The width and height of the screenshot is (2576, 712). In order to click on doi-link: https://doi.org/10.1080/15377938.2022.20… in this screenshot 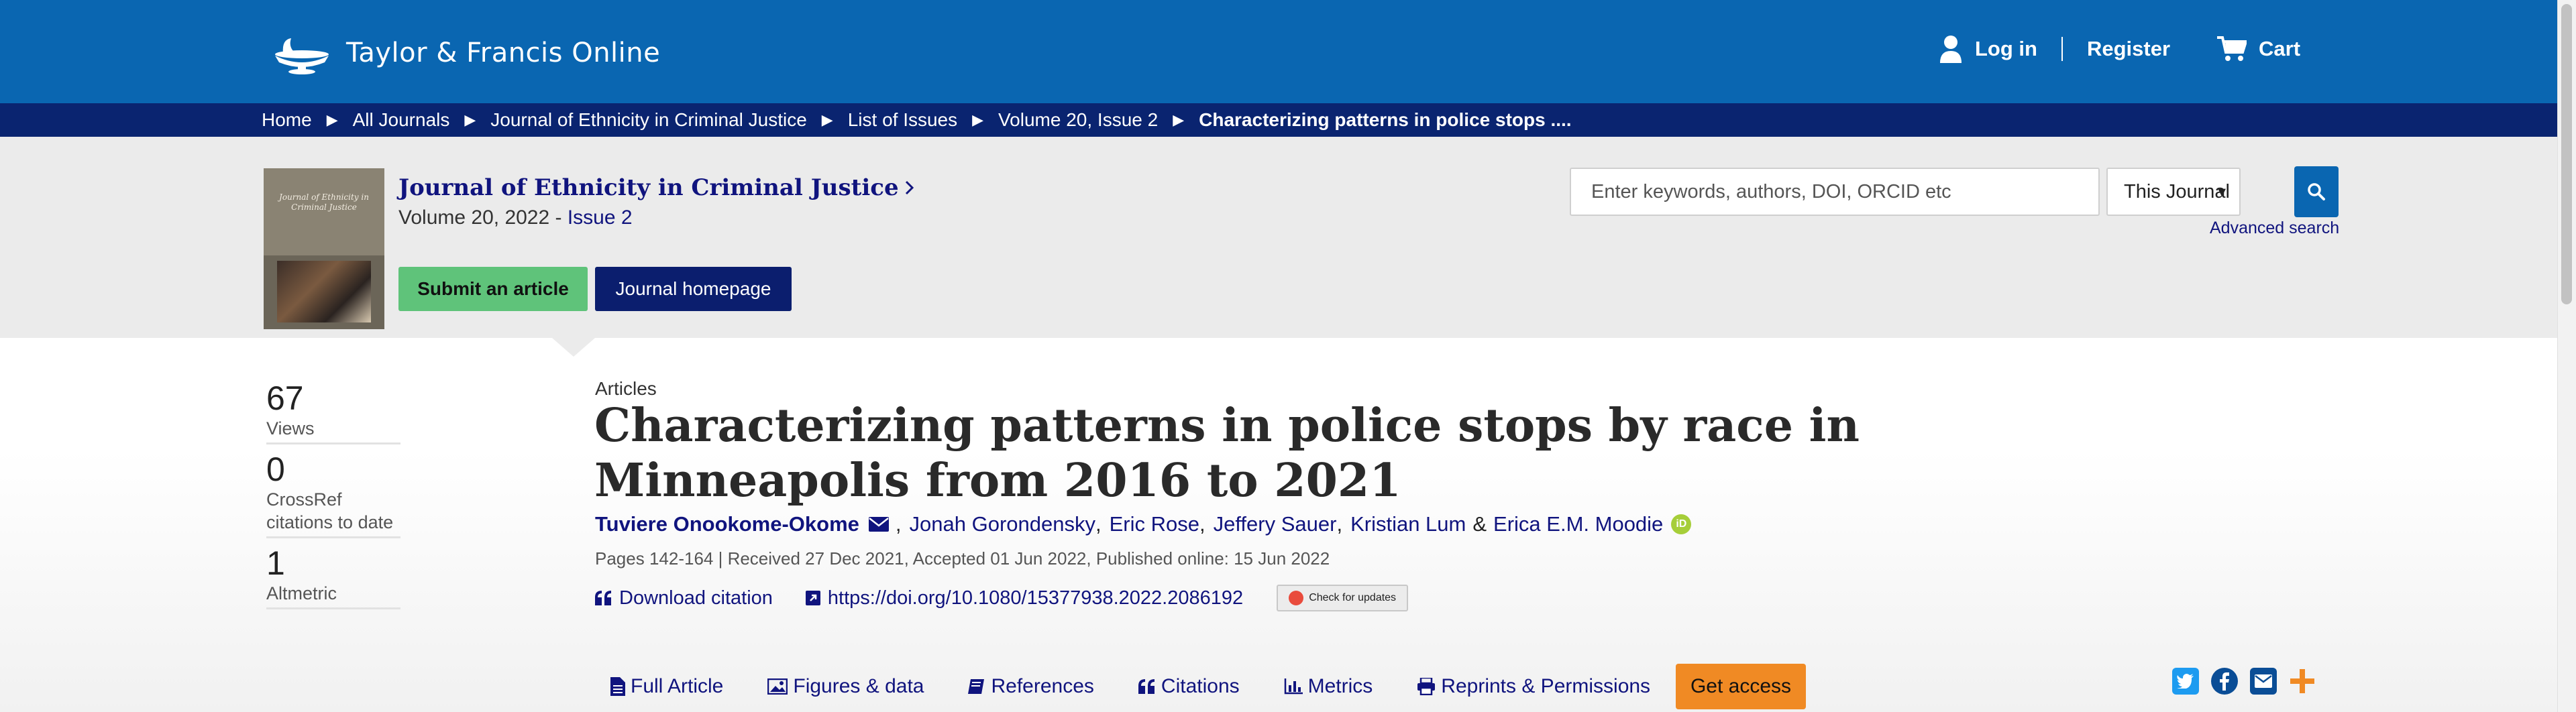, I will do `click(1035, 598)`.